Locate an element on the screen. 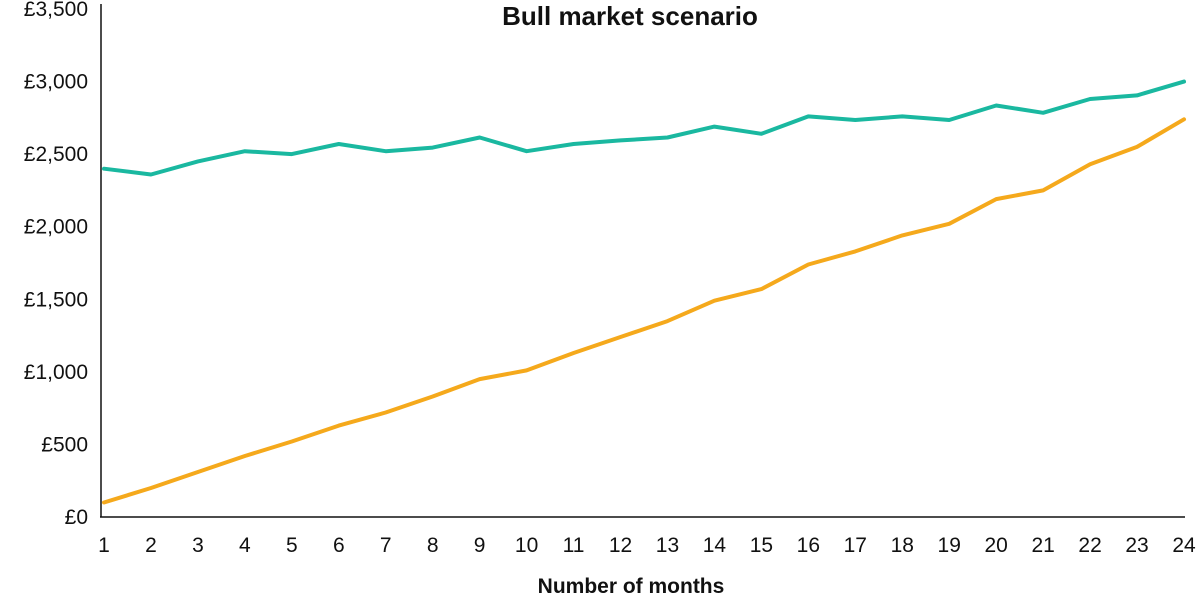 Image resolution: width=1200 pixels, height=600 pixels. x-tick-label: 14 is located at coordinates (715, 545).